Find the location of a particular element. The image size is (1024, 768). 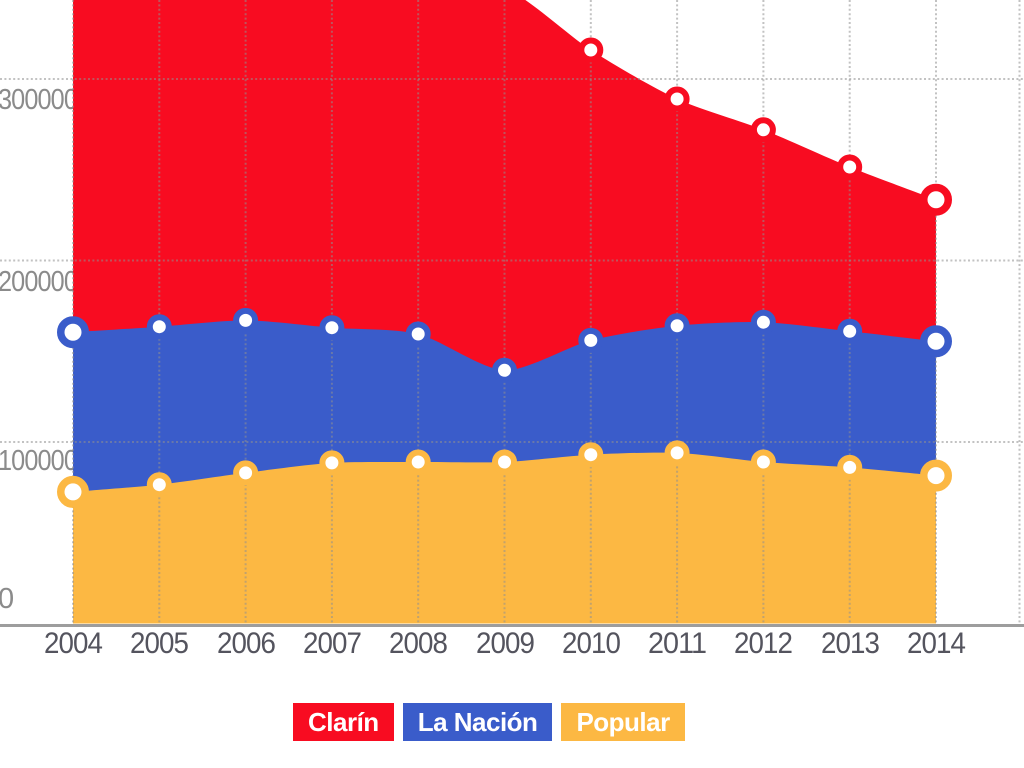

y-tick-label: 0 is located at coordinates (6, 599).